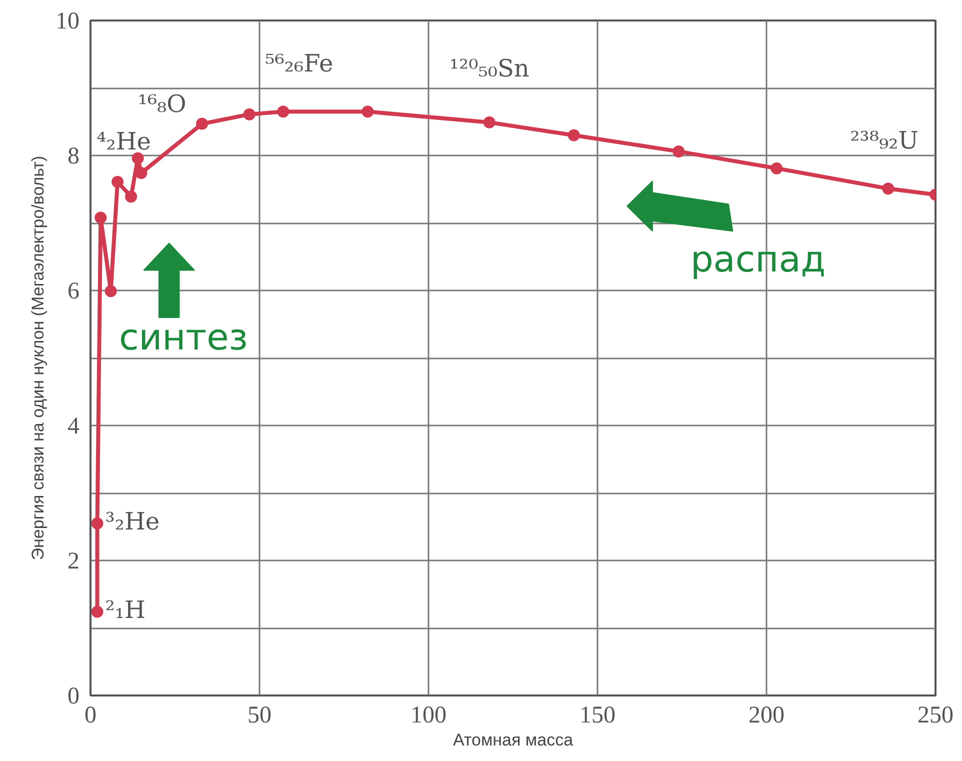 The height and width of the screenshot is (761, 962). What do you see at coordinates (74, 157) in the screenshot?
I see `y-tick-label: 8` at bounding box center [74, 157].